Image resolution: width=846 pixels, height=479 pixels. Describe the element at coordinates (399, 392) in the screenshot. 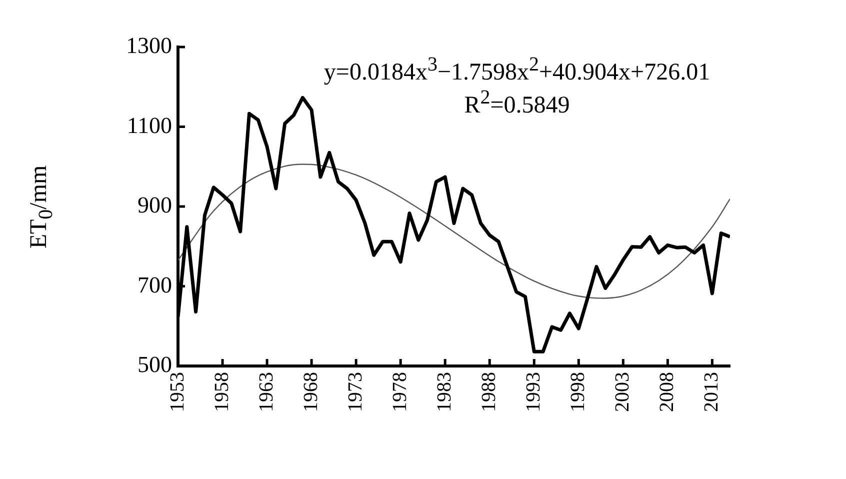

I see `x-tick-label: 1978` at that location.